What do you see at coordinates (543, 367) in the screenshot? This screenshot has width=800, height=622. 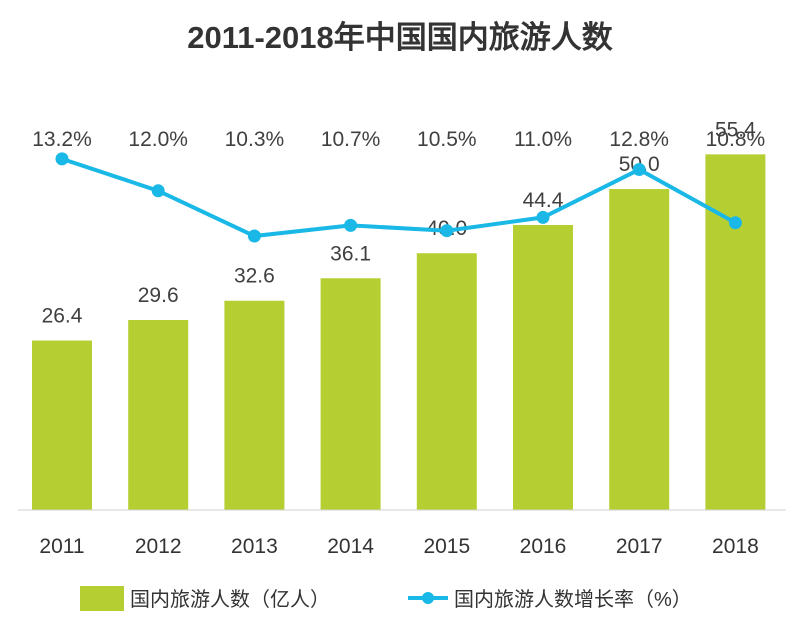 I see `bar-2016` at bounding box center [543, 367].